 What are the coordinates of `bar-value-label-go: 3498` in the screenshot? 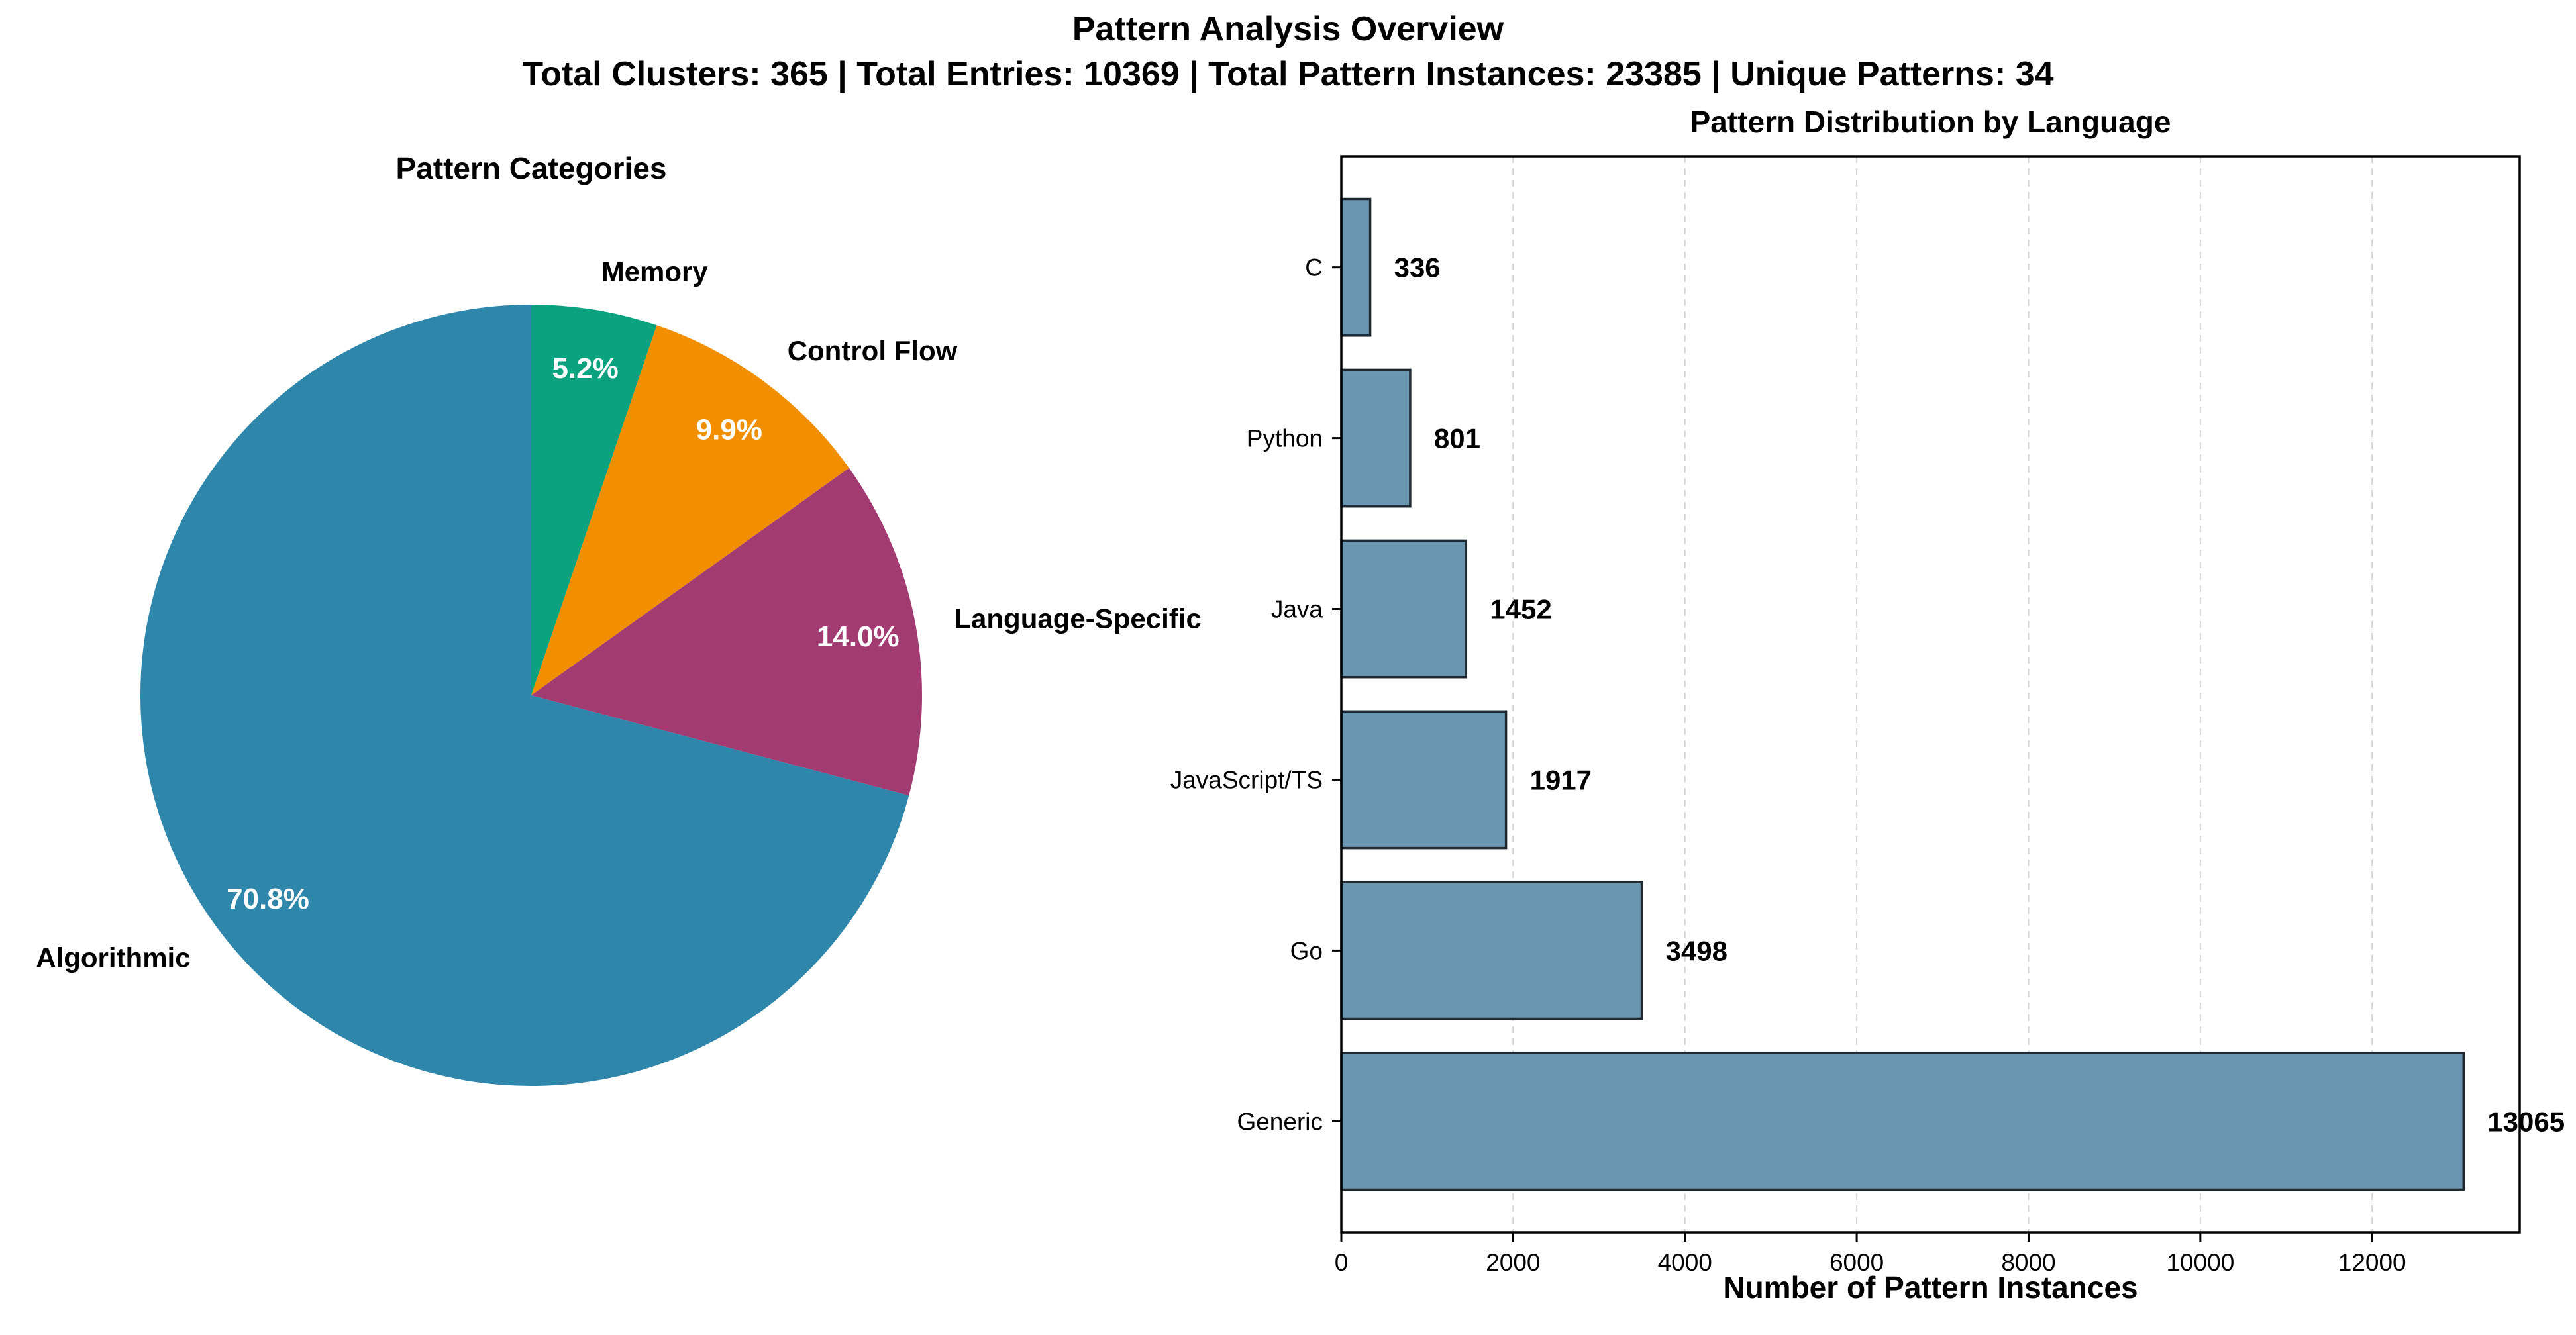 It's located at (1696, 950).